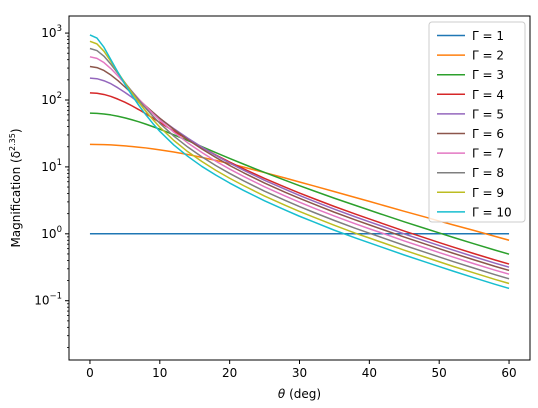 This screenshot has width=538, height=408. I want to click on legend-label-gamma-1: Γ = 1, so click(488, 36).